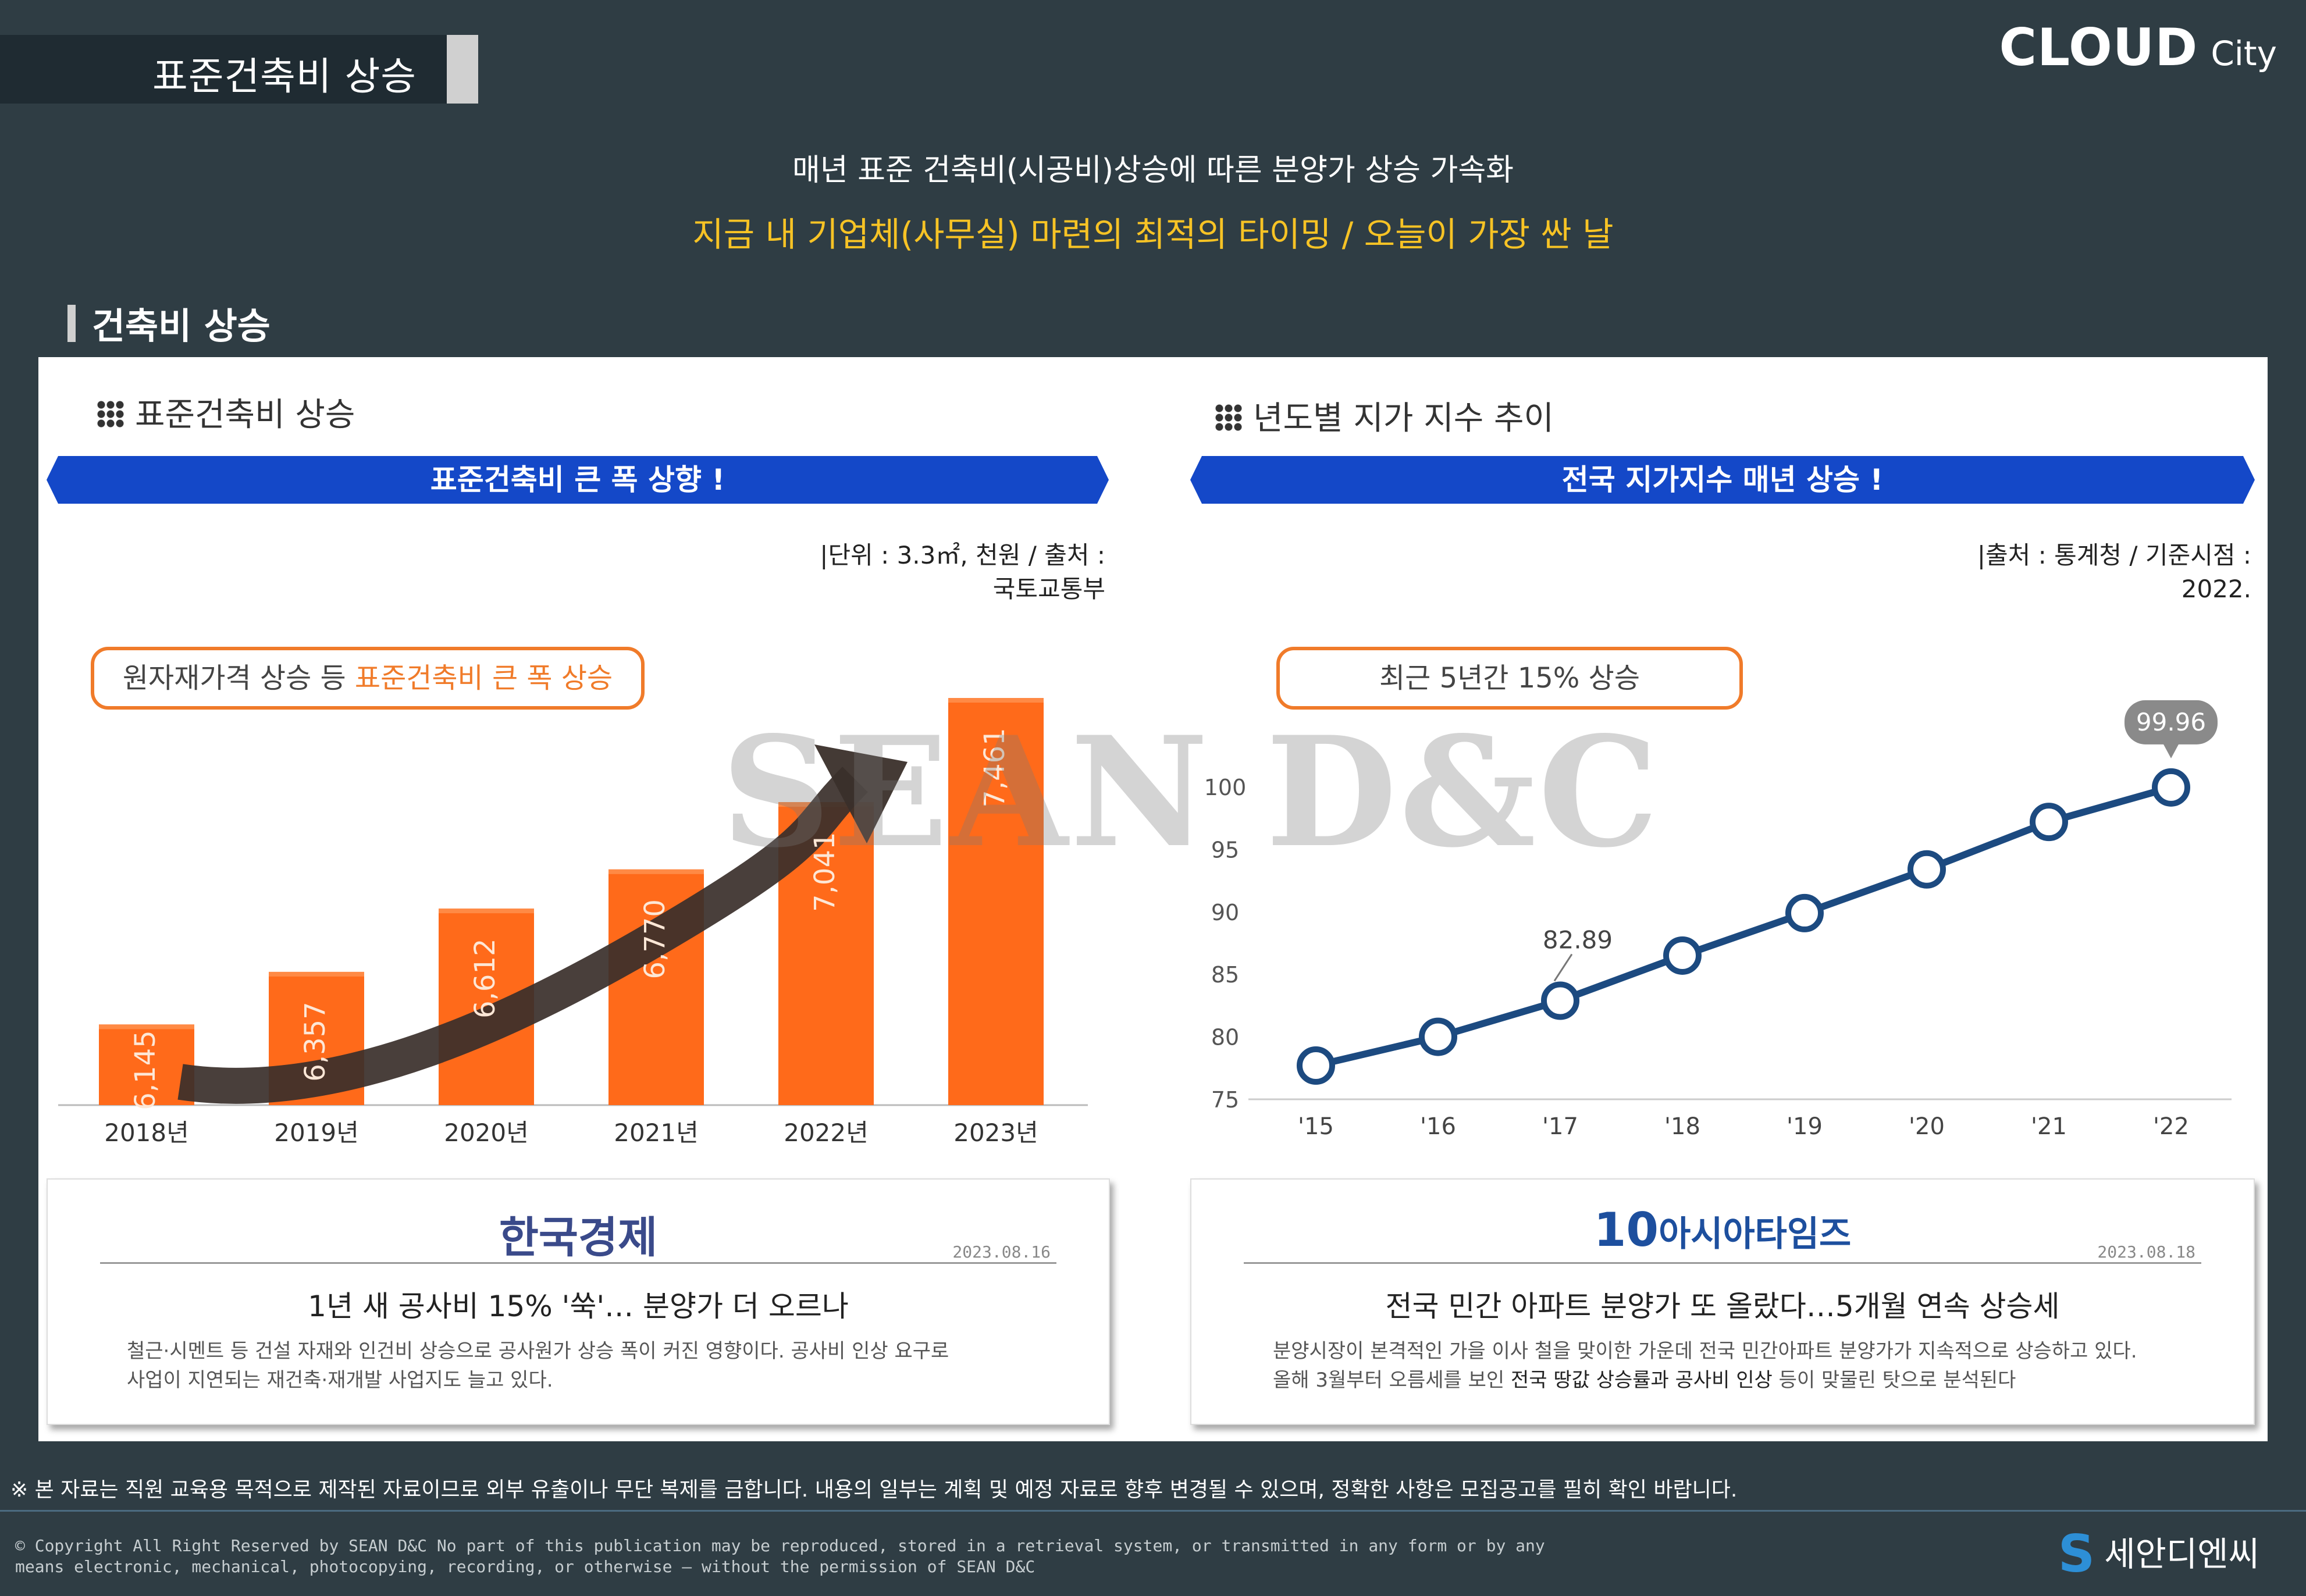  Describe the element at coordinates (1316, 1065) in the screenshot. I see `data-point-'15` at that location.